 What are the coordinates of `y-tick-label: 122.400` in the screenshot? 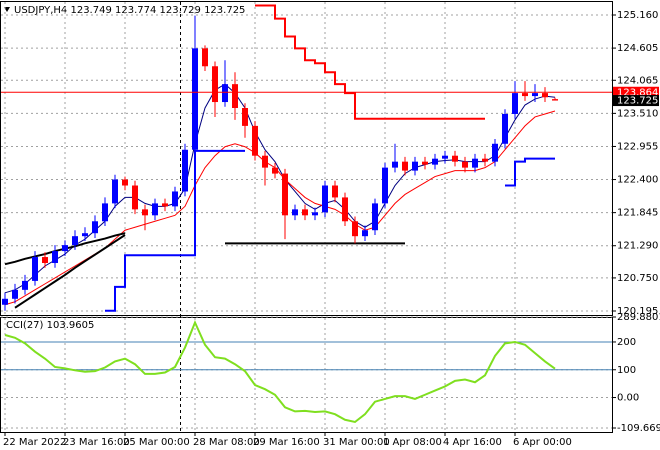 It's located at (637, 180).